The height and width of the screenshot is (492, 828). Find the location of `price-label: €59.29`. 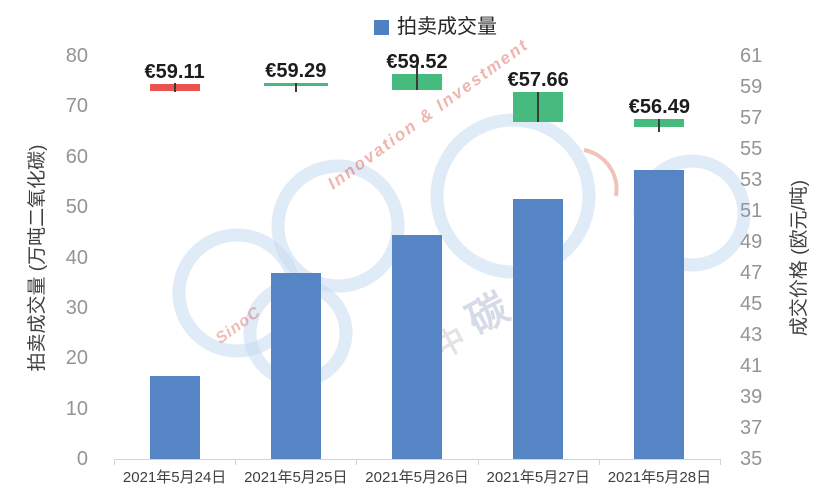

price-label: €59.29 is located at coordinates (296, 70).